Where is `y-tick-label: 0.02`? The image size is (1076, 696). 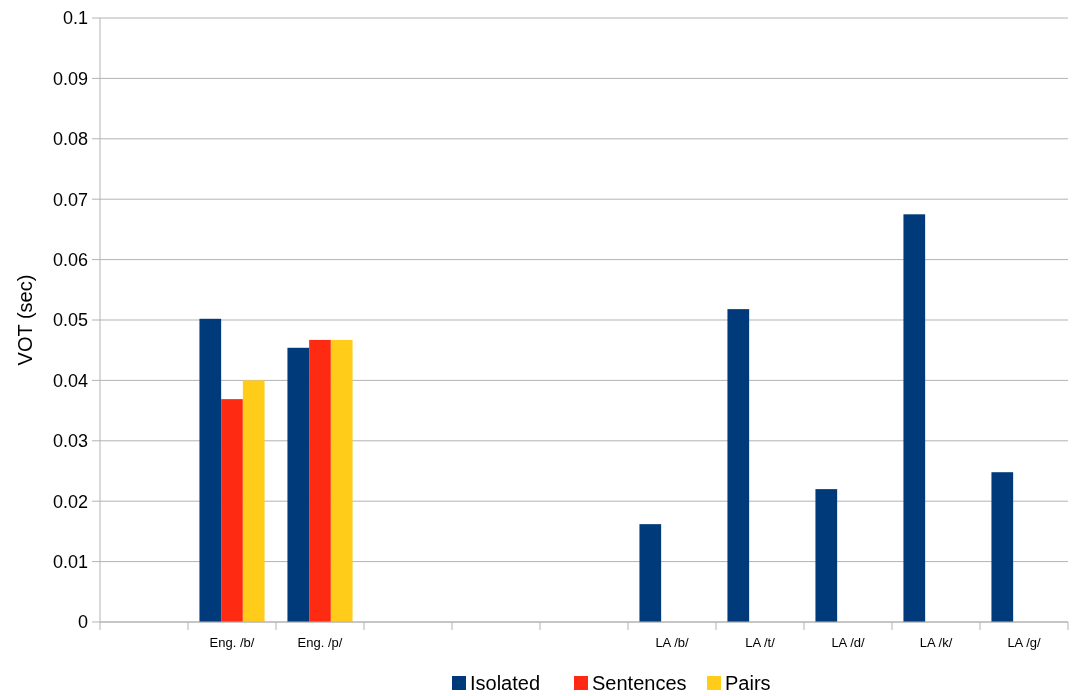 y-tick-label: 0.02 is located at coordinates (70, 501).